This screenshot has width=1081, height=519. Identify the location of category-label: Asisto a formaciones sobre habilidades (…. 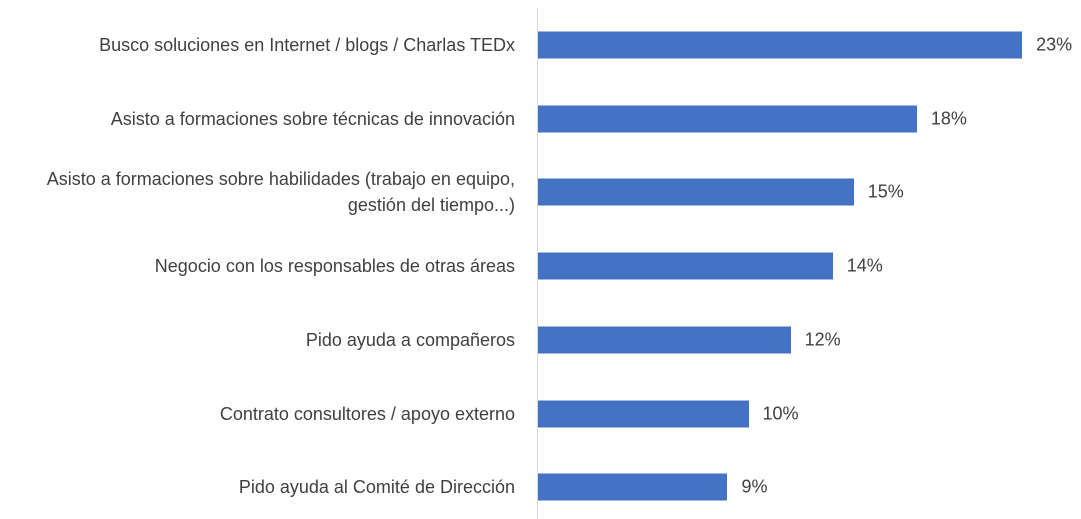
(280, 192).